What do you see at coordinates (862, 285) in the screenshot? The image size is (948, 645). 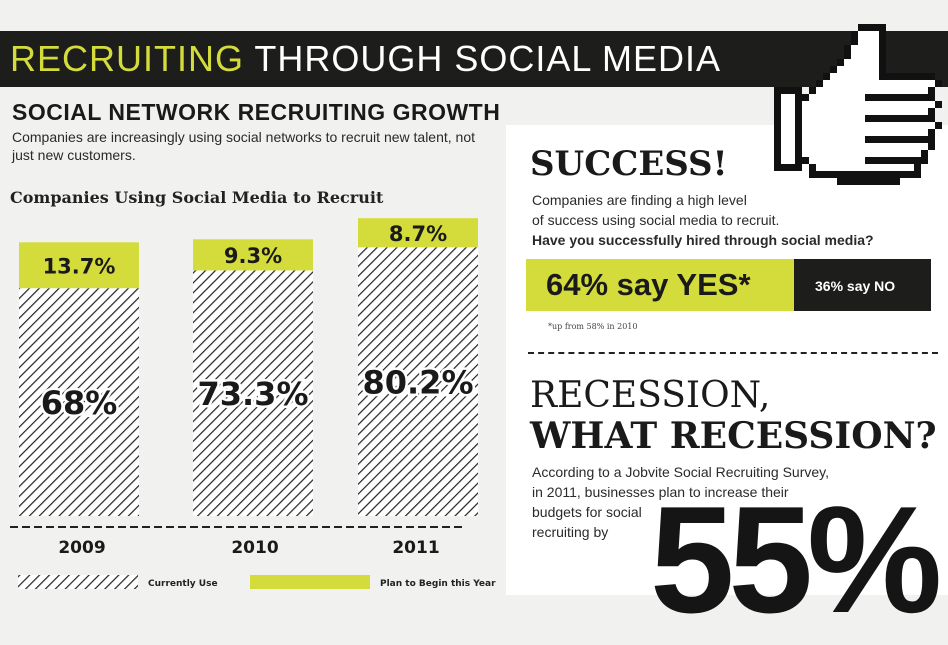 I see `no-box` at bounding box center [862, 285].